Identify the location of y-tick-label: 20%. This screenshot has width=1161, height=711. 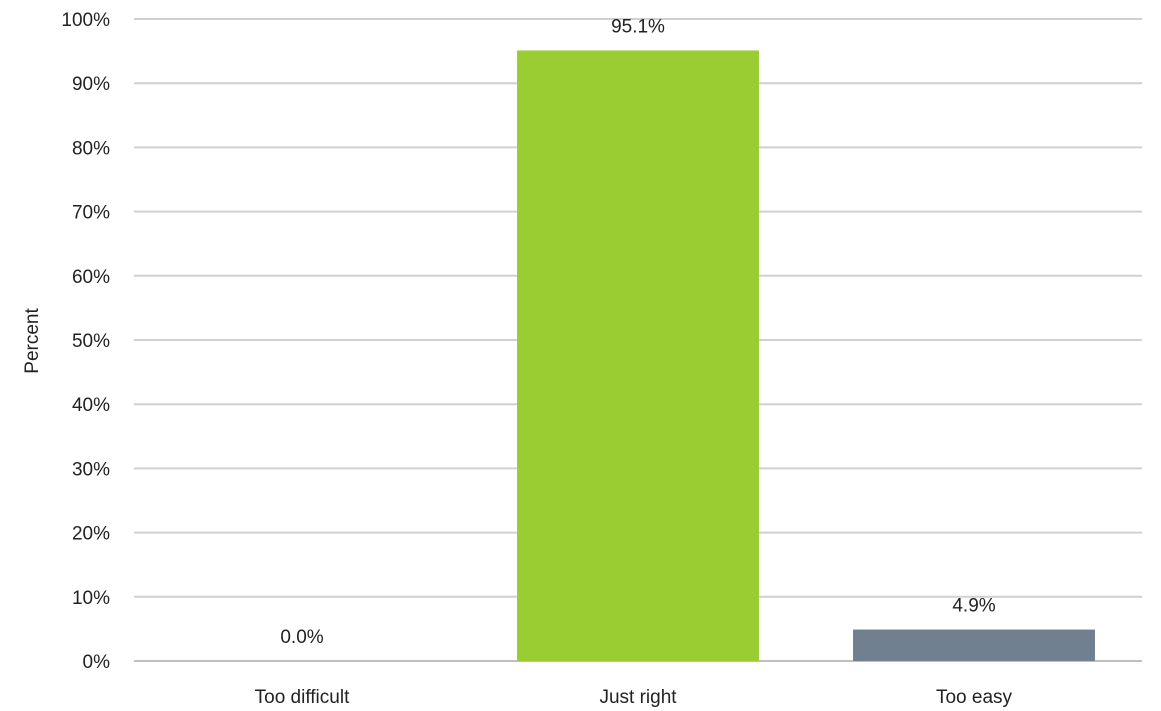
(91, 534).